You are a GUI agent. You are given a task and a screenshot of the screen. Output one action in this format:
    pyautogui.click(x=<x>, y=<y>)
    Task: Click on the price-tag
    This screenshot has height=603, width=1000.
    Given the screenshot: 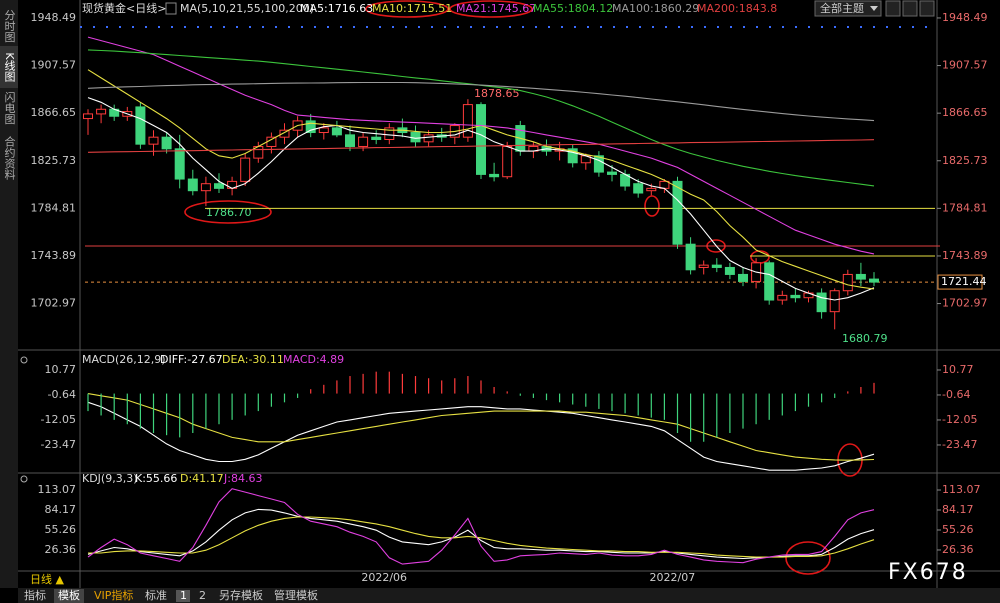 What is the action you would take?
    pyautogui.click(x=960, y=282)
    